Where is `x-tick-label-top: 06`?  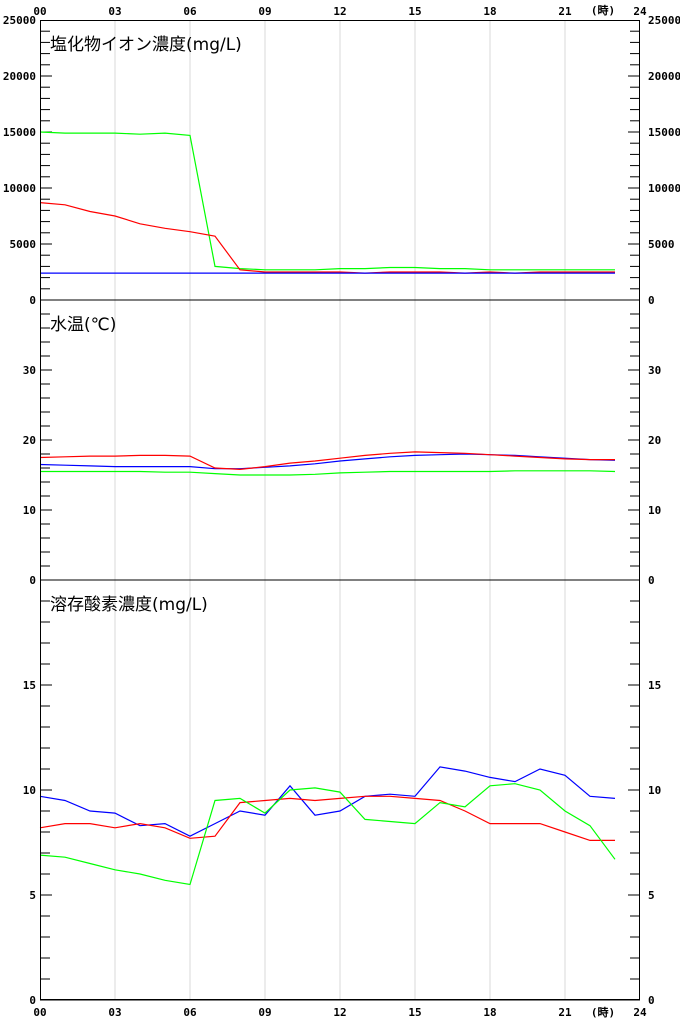
x-tick-label-top: 06 is located at coordinates (190, 11).